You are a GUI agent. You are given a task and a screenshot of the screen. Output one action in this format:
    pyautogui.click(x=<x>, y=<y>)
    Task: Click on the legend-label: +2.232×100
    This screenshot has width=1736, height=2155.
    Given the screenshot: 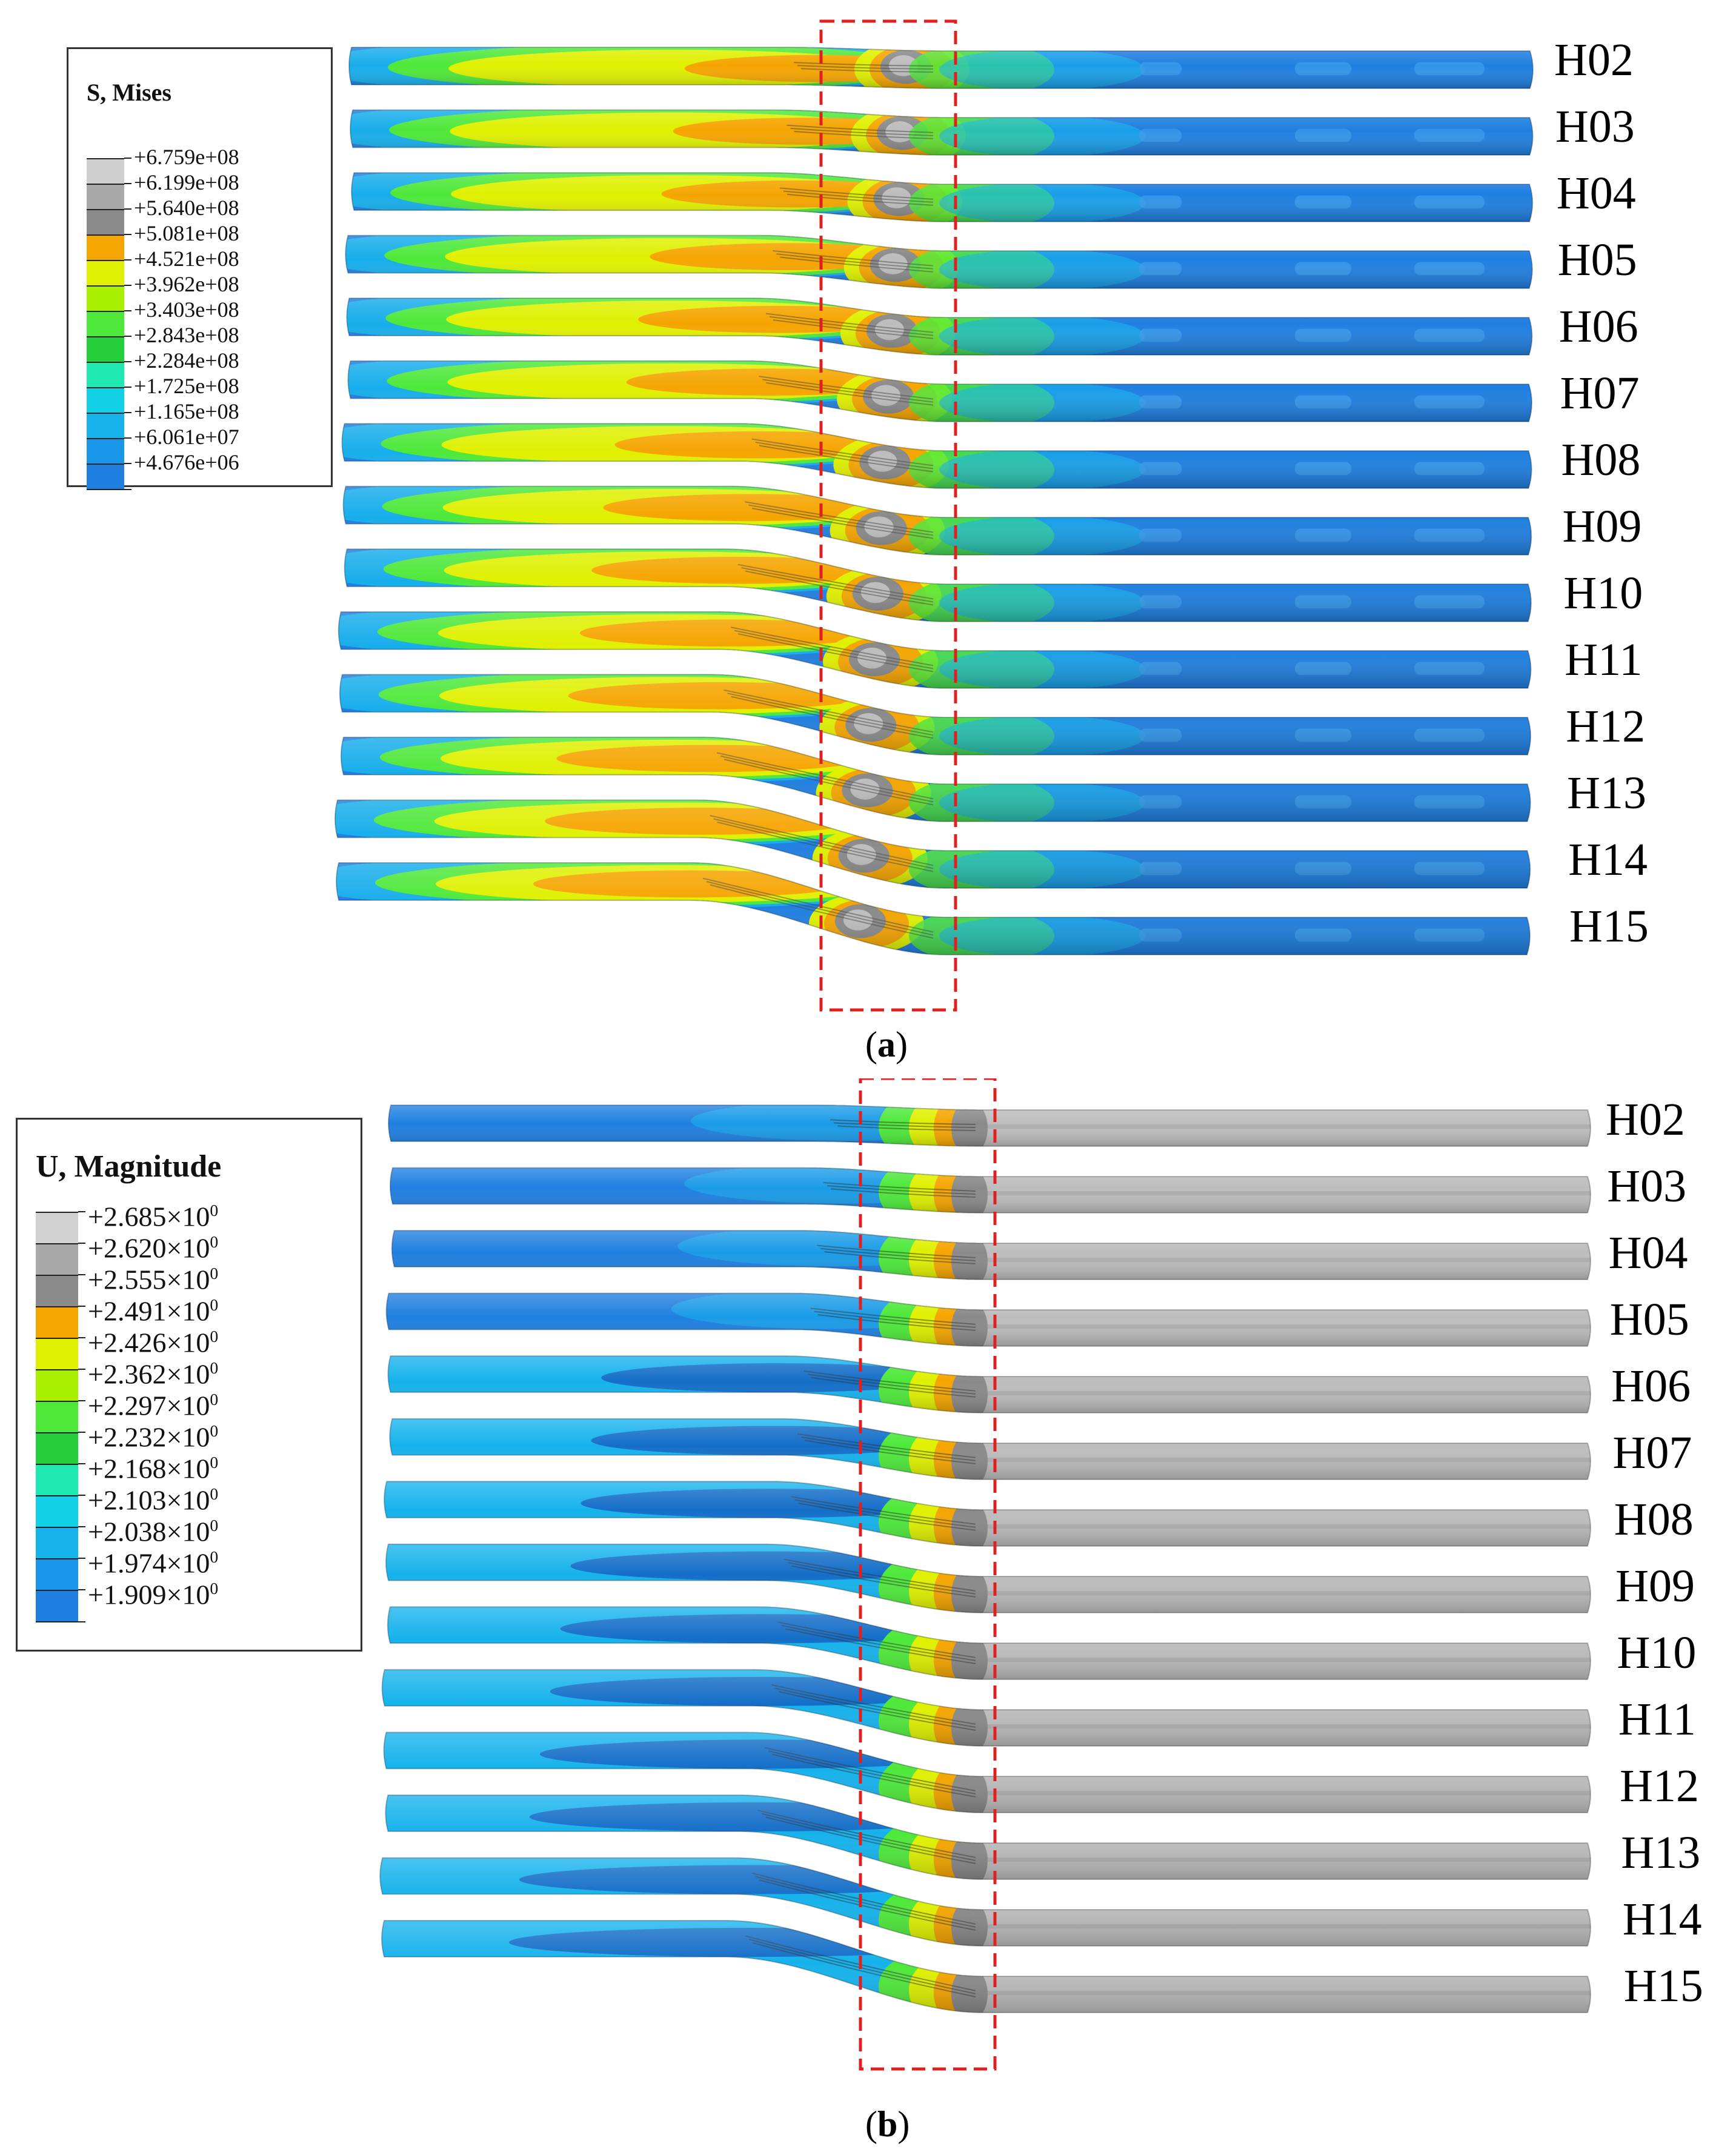 What is the action you would take?
    pyautogui.click(x=153, y=1437)
    